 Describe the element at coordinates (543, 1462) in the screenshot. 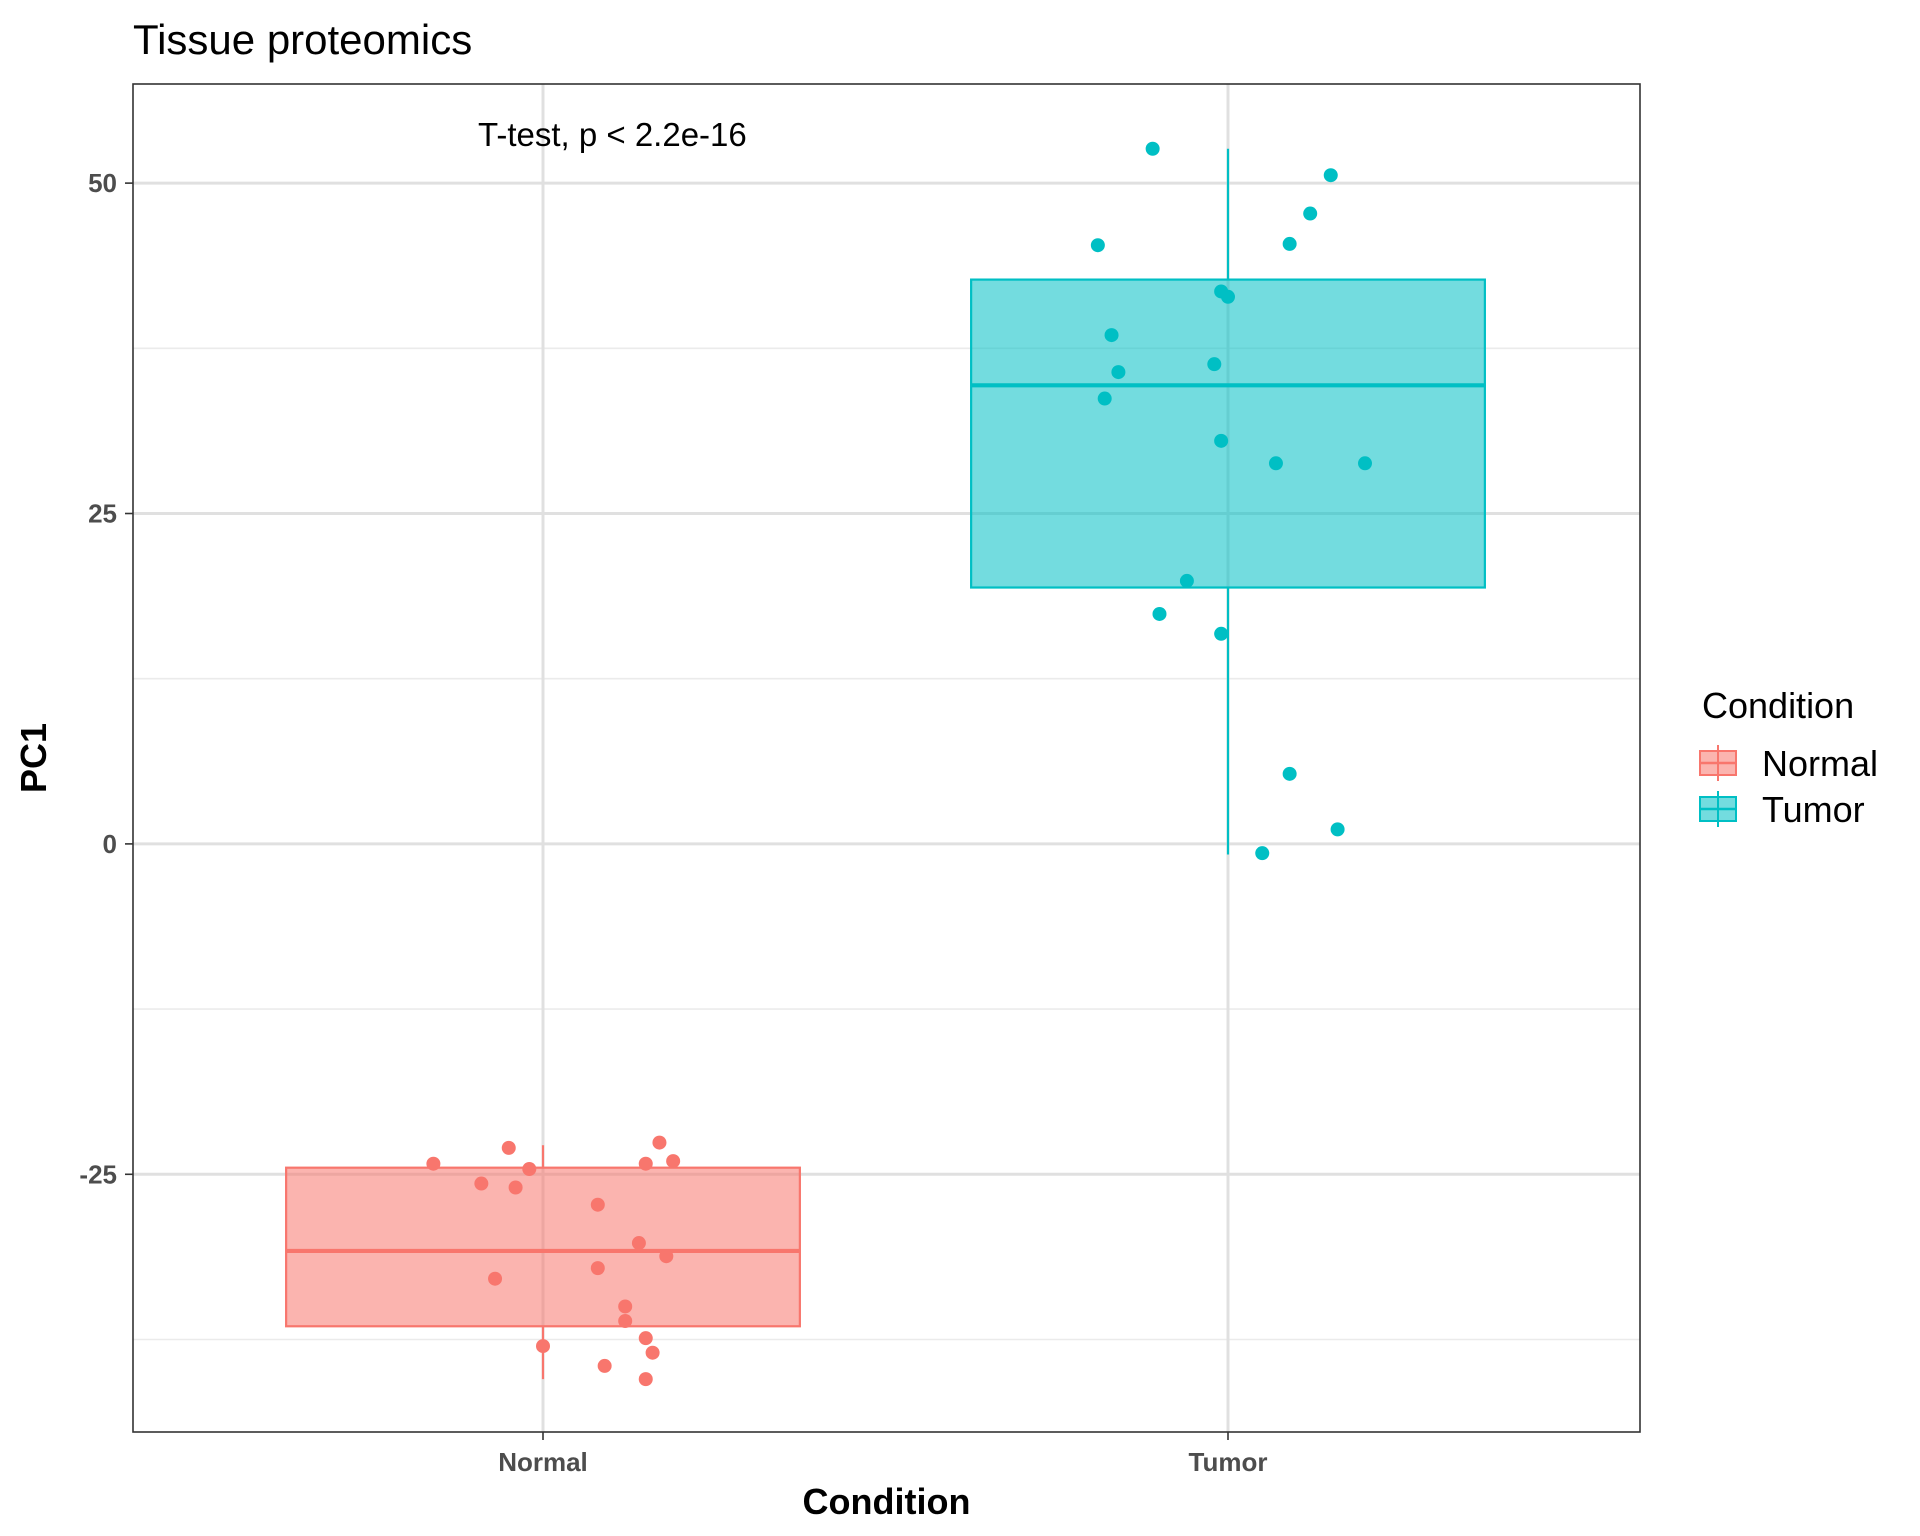

I see `x-tick-label: Normal` at that location.